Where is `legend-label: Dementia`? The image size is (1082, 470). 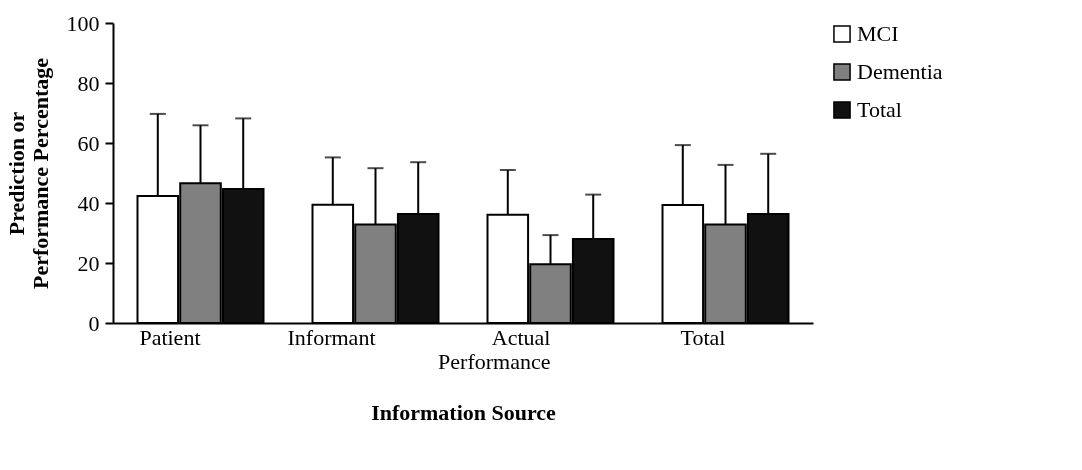 legend-label: Dementia is located at coordinates (900, 71).